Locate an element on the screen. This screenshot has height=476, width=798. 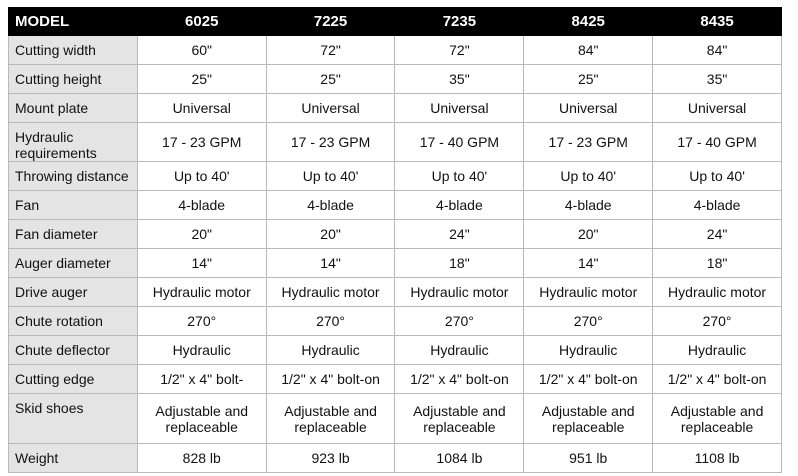
spec-label: Auger diameter is located at coordinates (73, 263).